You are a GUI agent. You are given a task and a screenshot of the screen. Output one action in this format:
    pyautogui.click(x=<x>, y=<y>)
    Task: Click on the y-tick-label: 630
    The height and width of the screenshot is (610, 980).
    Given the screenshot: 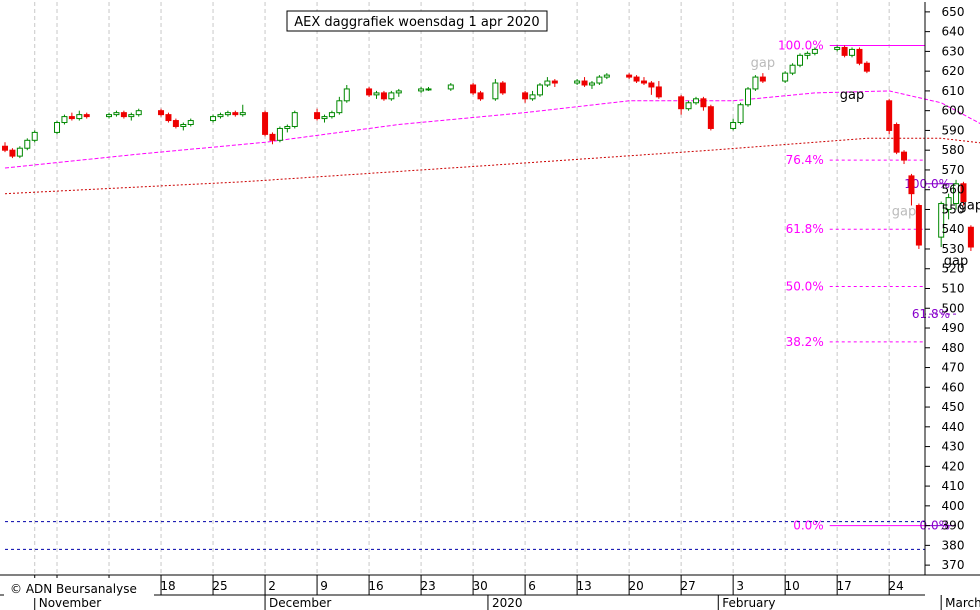 What is the action you would take?
    pyautogui.click(x=953, y=51)
    